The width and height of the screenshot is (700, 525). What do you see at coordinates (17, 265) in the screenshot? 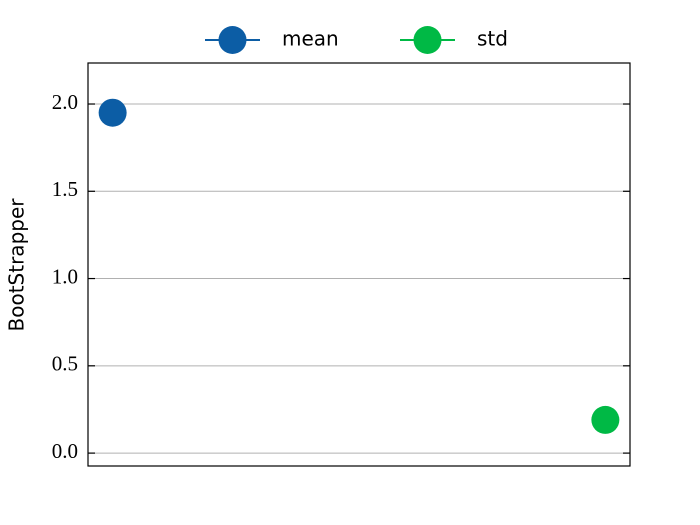
I see `y-axis-label: BootStrapper` at bounding box center [17, 265].